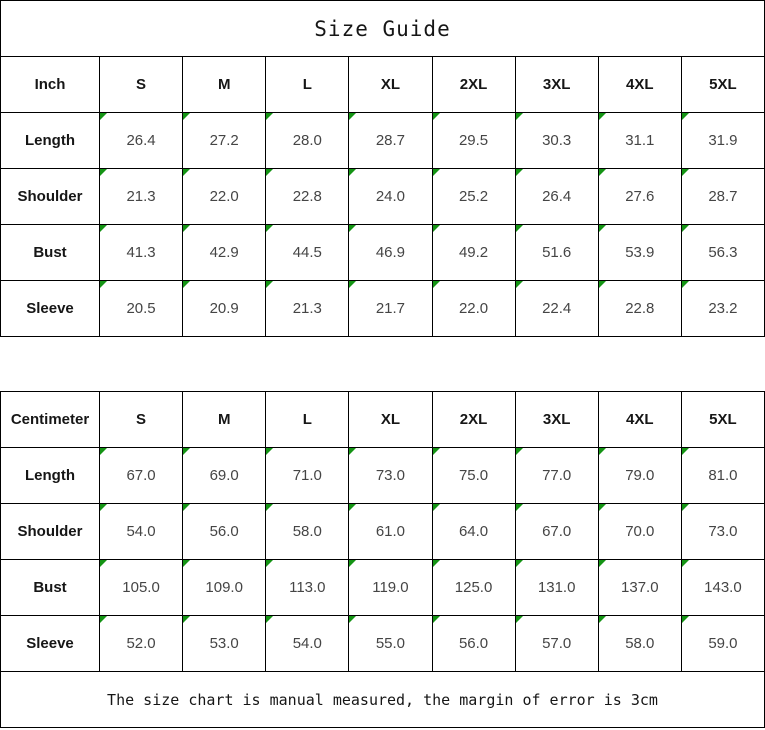  I want to click on size-value-cell: 109.0, so click(224, 587).